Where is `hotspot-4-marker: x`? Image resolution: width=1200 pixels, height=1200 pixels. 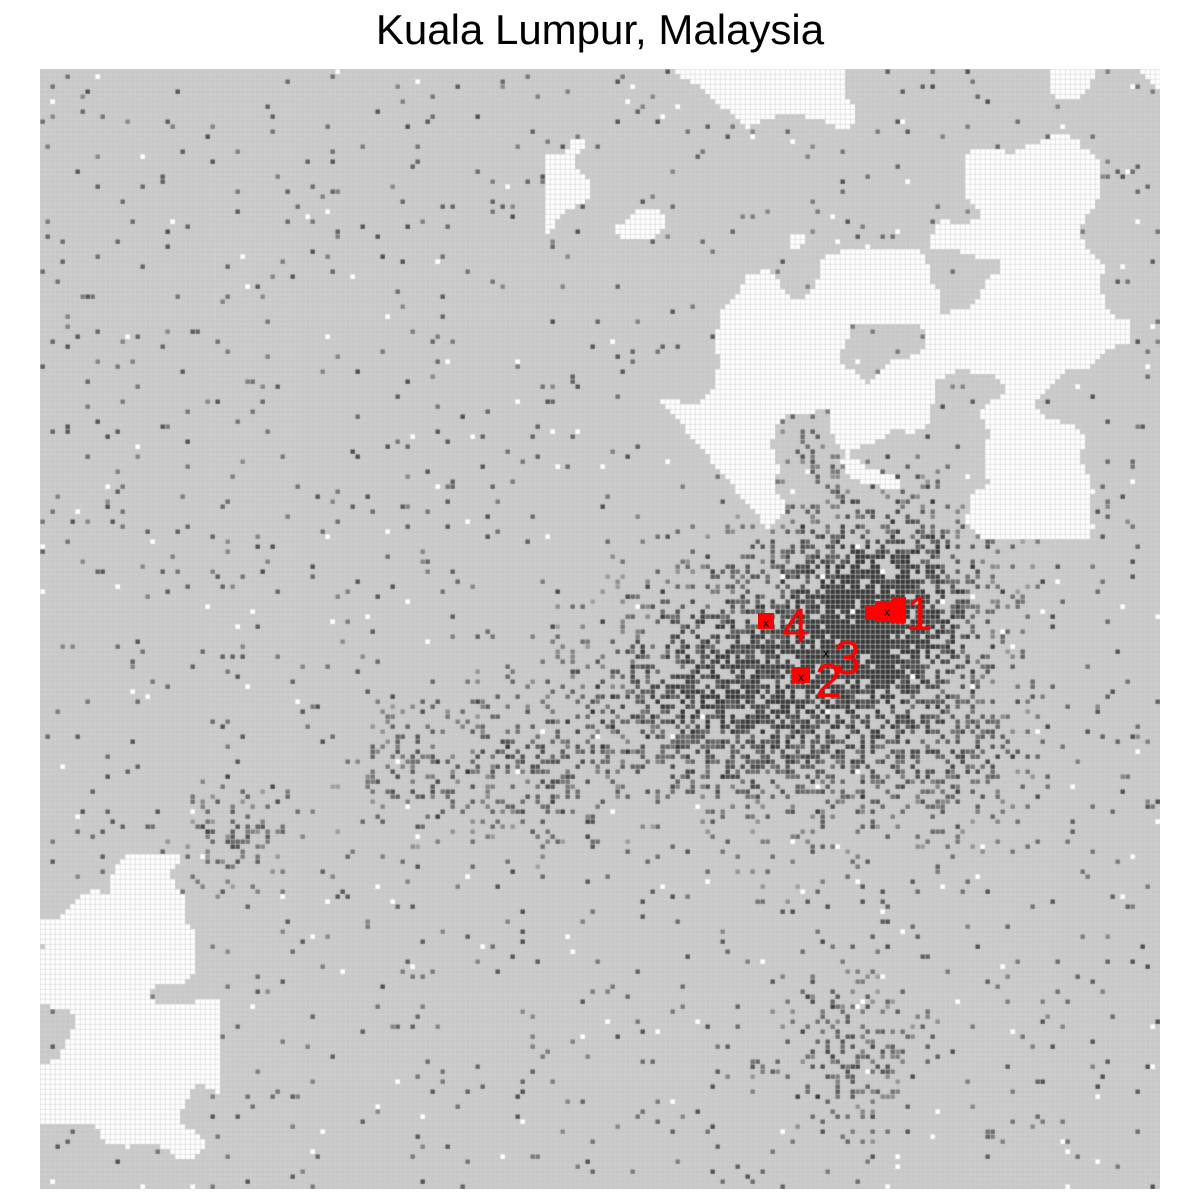
hotspot-4-marker: x is located at coordinates (766, 623).